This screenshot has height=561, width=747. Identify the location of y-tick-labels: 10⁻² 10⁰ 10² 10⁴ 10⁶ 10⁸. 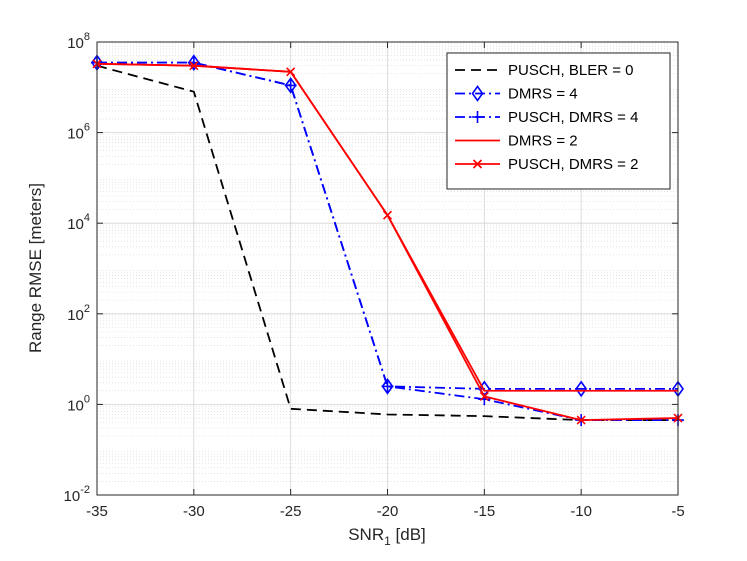
(77, 268).